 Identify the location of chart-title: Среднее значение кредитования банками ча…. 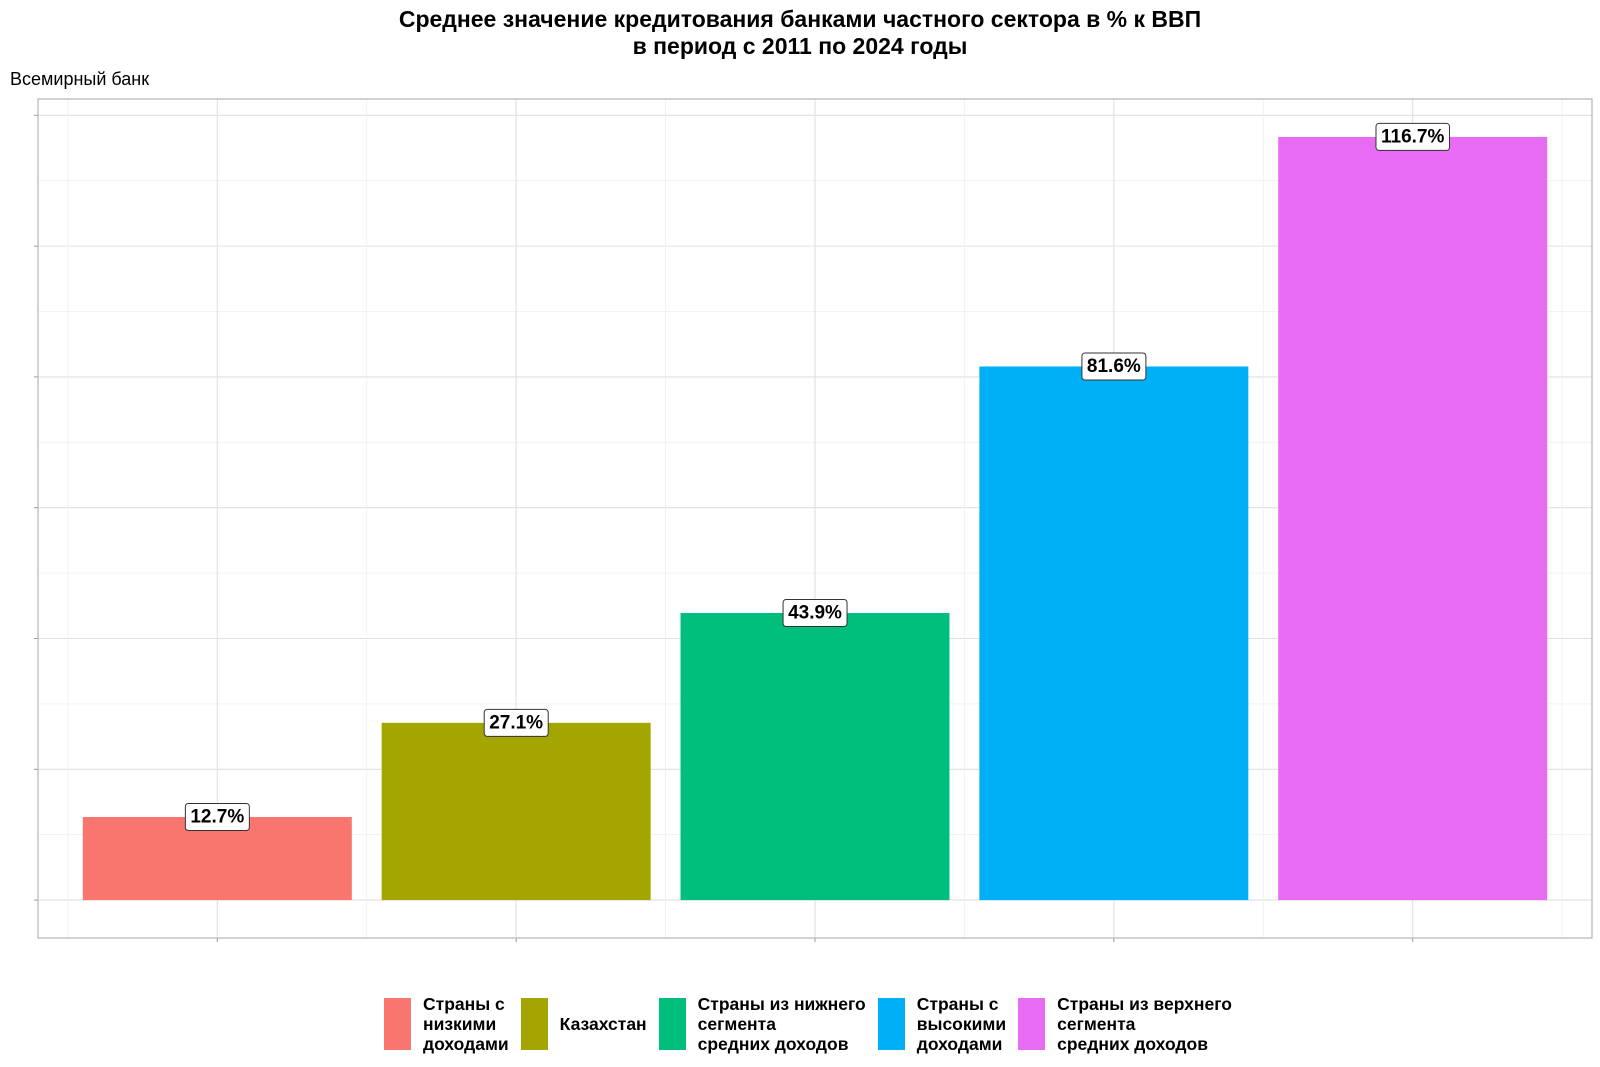
(800, 33).